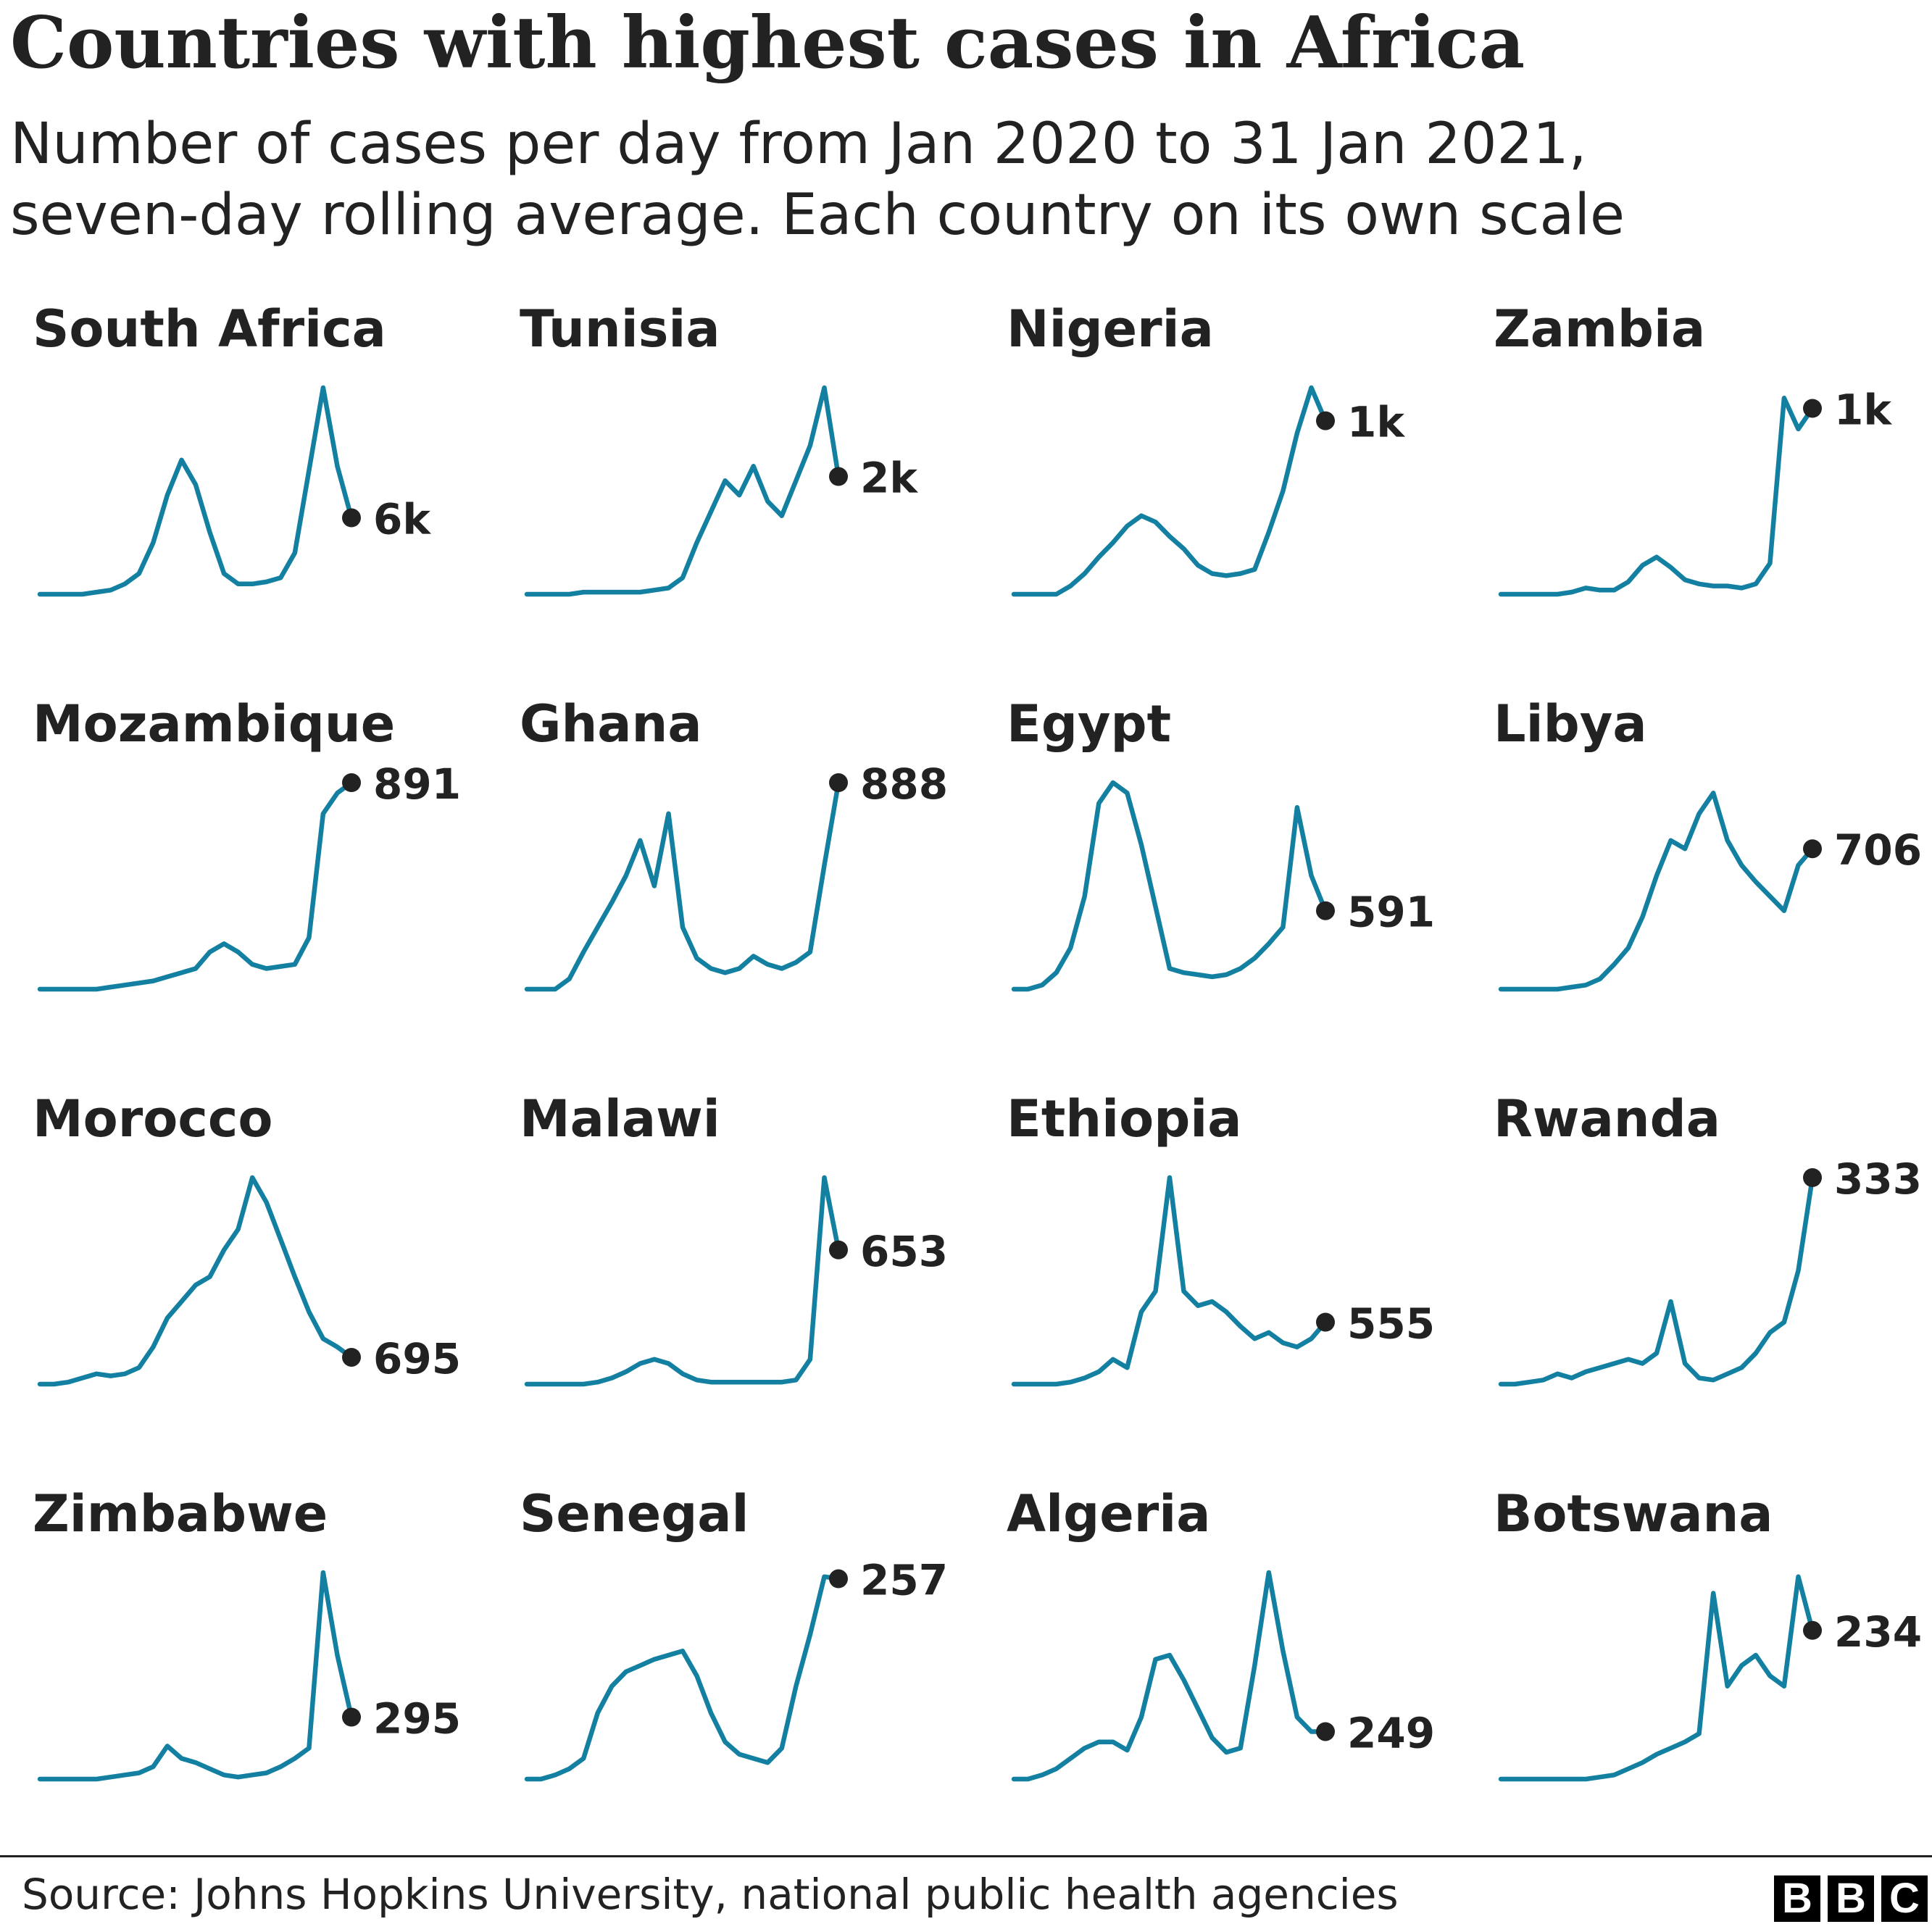 The image size is (1932, 1932). I want to click on country-panel: Nigeria 1k, so click(1206, 448).